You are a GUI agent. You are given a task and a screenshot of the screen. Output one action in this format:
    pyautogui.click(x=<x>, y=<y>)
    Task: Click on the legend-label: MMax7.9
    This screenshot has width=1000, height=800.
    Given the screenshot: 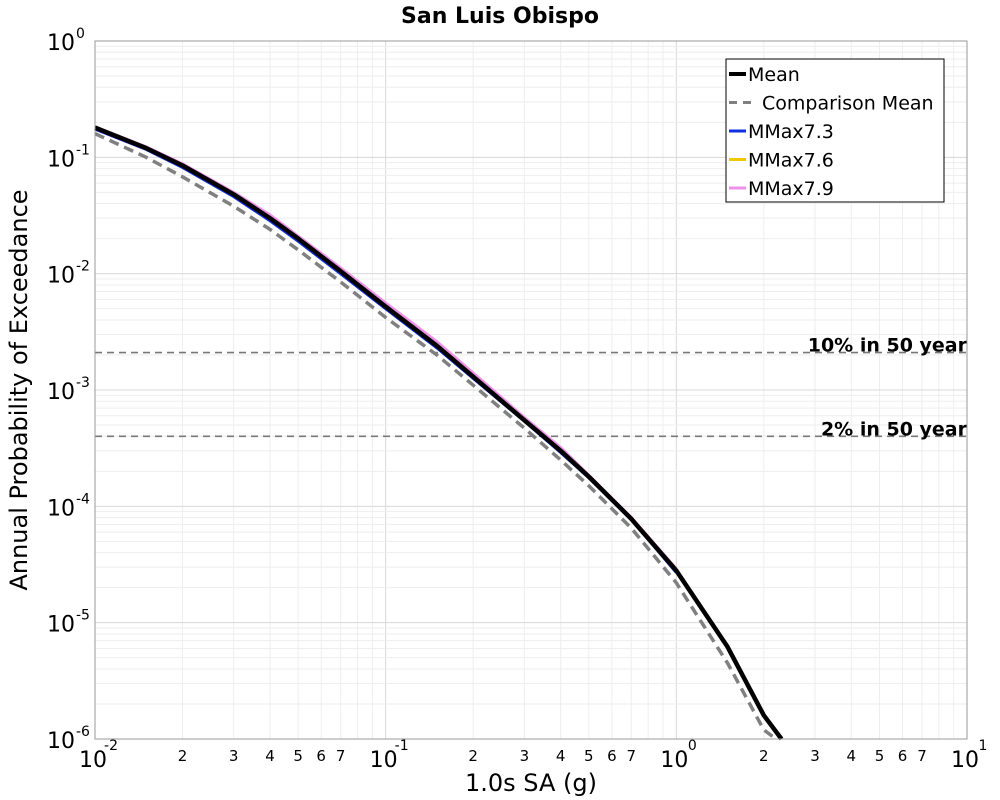 What is the action you would take?
    pyautogui.click(x=791, y=189)
    